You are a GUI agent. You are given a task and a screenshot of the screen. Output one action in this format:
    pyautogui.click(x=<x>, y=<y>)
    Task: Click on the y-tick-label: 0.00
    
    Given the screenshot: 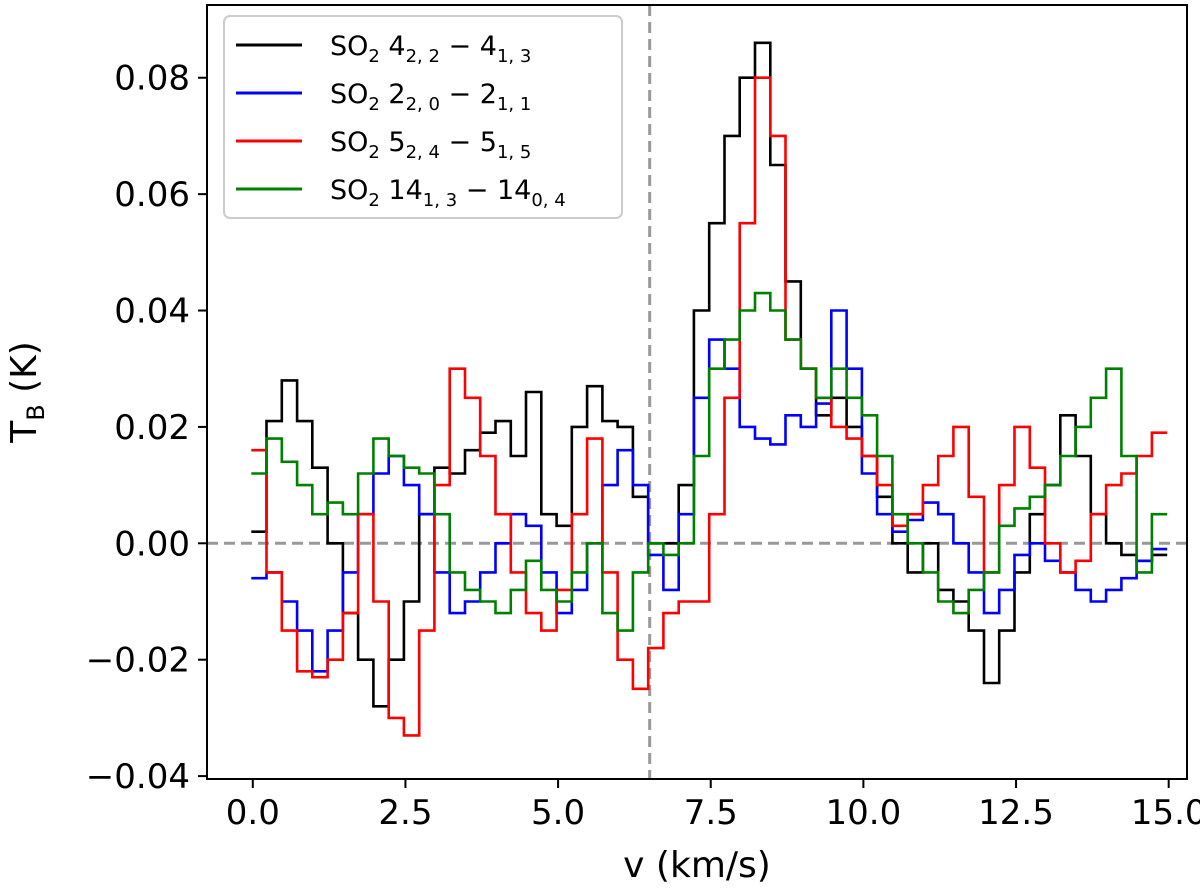 What is the action you would take?
    pyautogui.click(x=152, y=544)
    